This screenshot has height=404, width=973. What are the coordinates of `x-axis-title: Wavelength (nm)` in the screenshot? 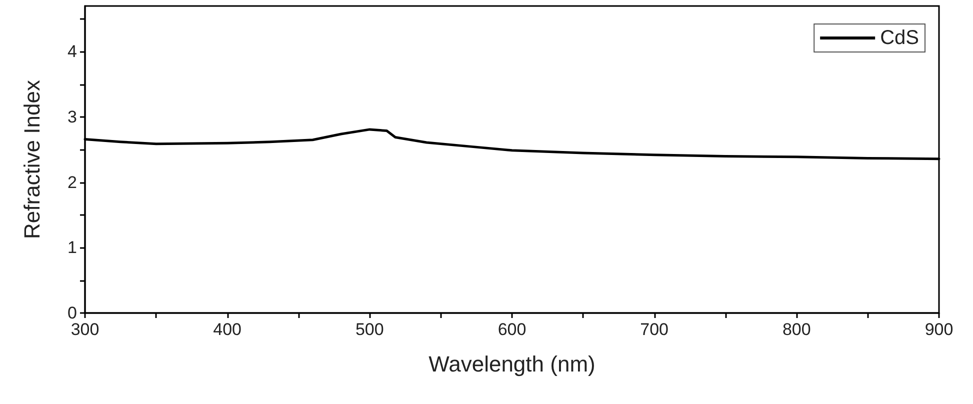 It's located at (512, 364).